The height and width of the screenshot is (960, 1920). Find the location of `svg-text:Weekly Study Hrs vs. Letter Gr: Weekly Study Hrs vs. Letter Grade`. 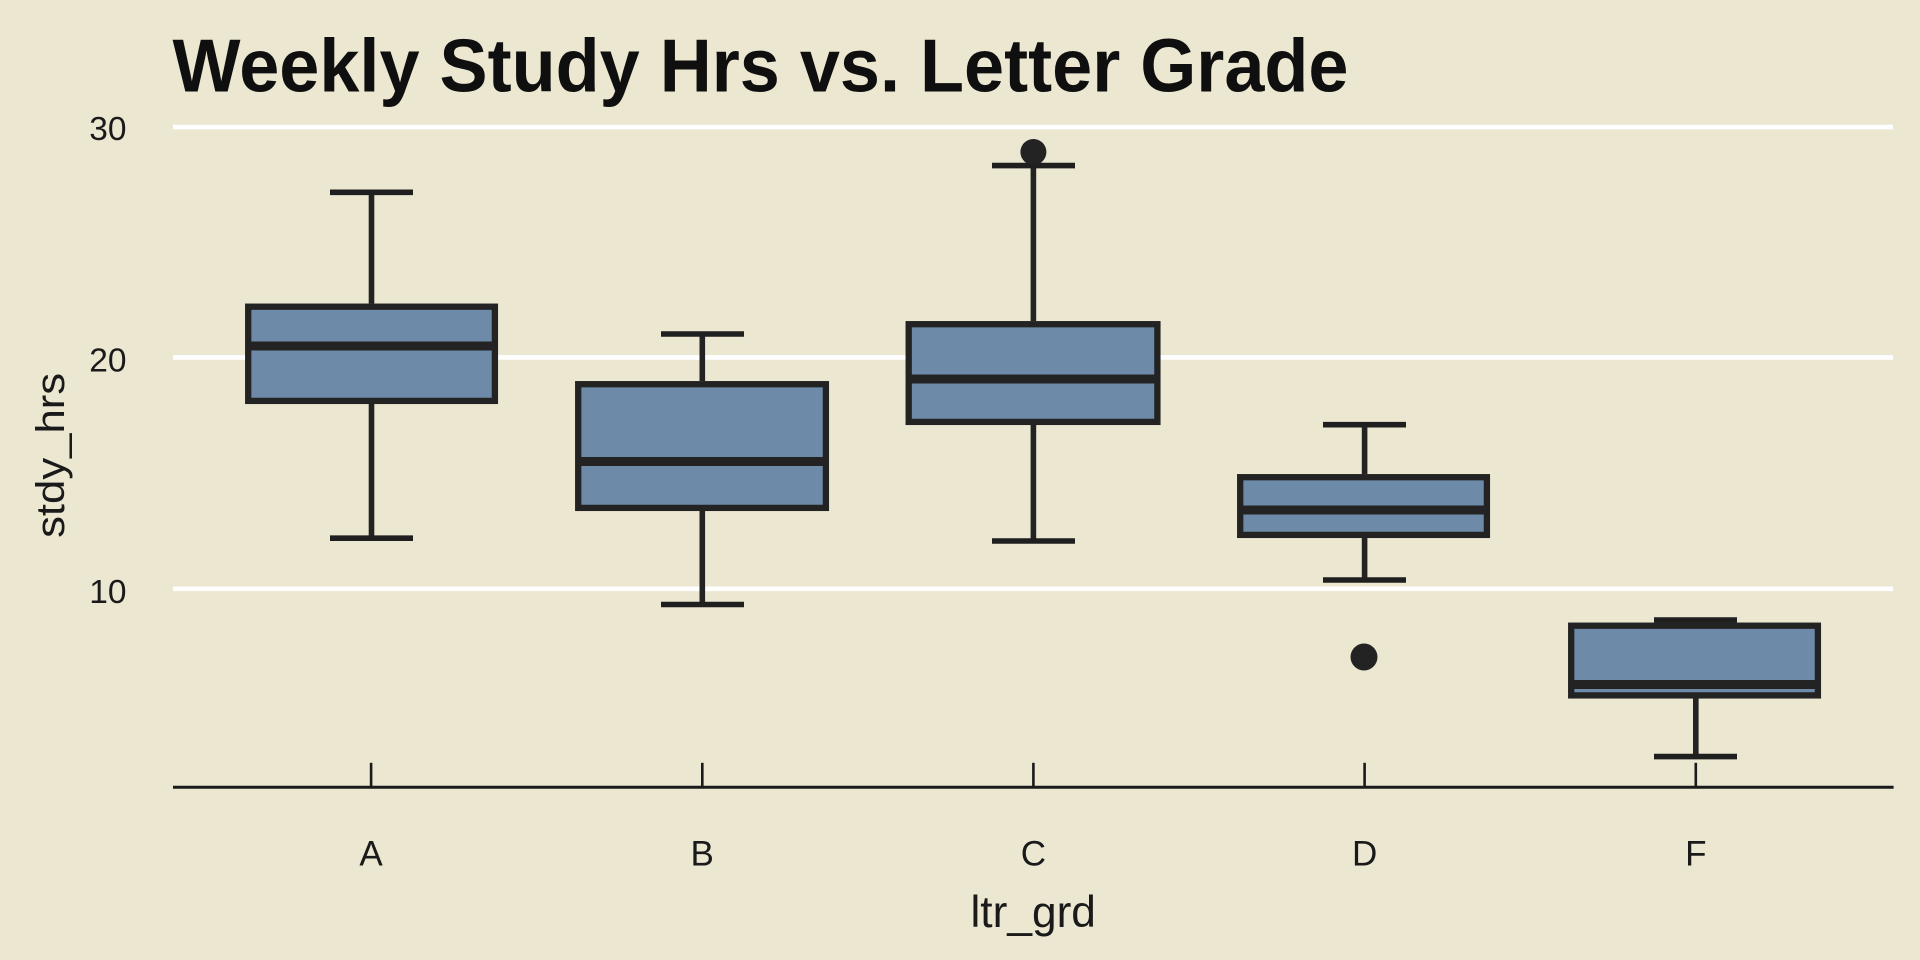

svg-text:Weekly Study Hrs vs. Letter Gr: Weekly Study Hrs vs. Letter Grade is located at coordinates (761, 65).